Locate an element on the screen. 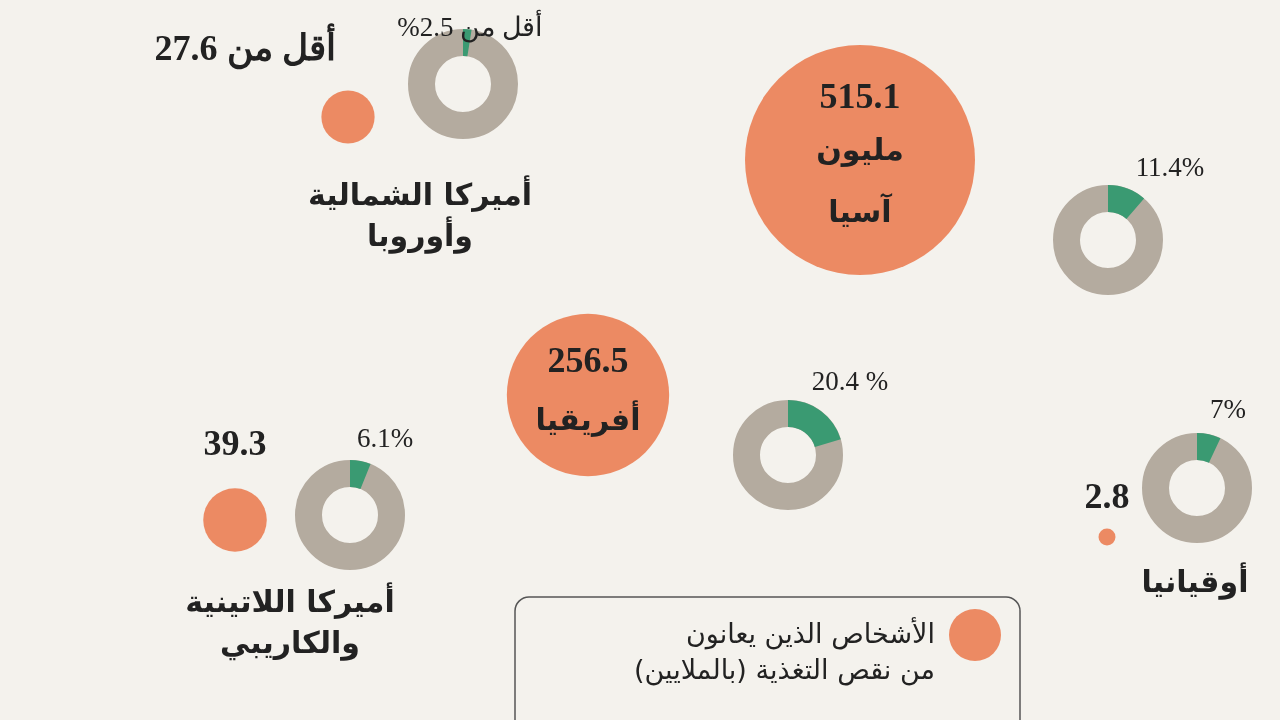 This screenshot has height=720, width=1280. data-label: 2.8 is located at coordinates (1107, 496).